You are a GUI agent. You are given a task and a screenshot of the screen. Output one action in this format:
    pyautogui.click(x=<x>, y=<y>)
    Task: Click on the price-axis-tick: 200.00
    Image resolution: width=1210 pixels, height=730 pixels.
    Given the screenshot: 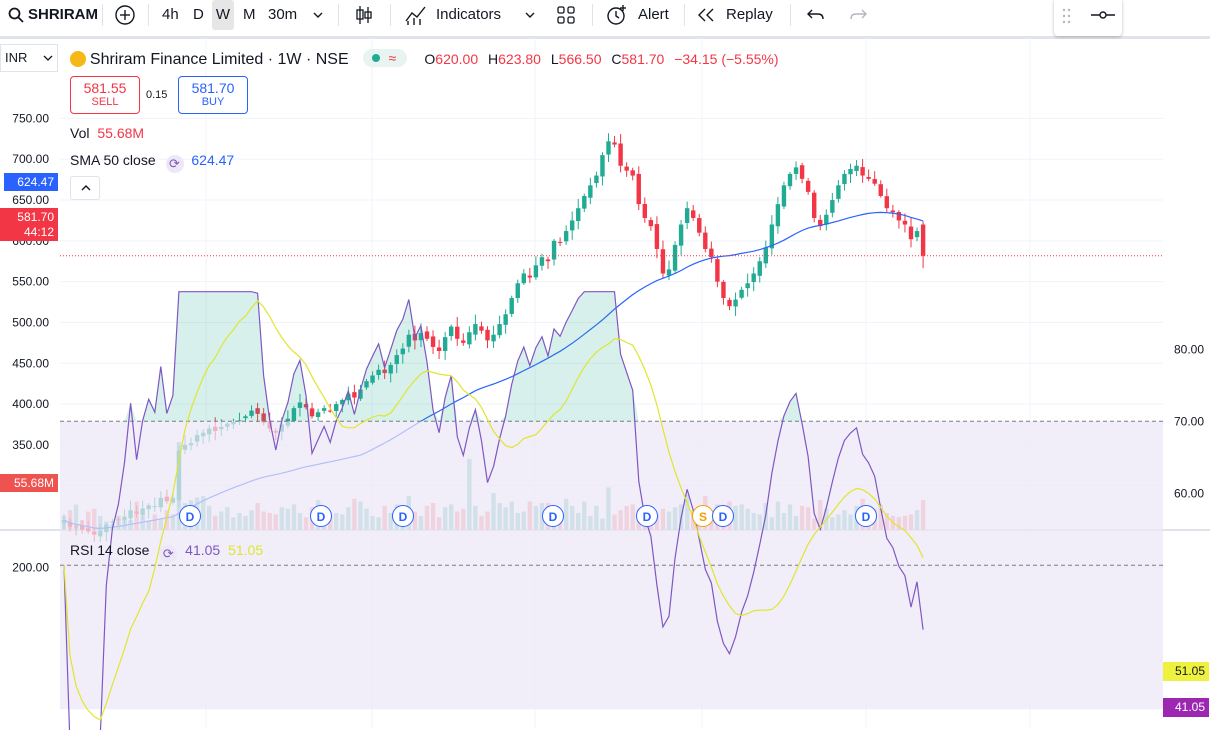 What is the action you would take?
    pyautogui.click(x=30, y=567)
    